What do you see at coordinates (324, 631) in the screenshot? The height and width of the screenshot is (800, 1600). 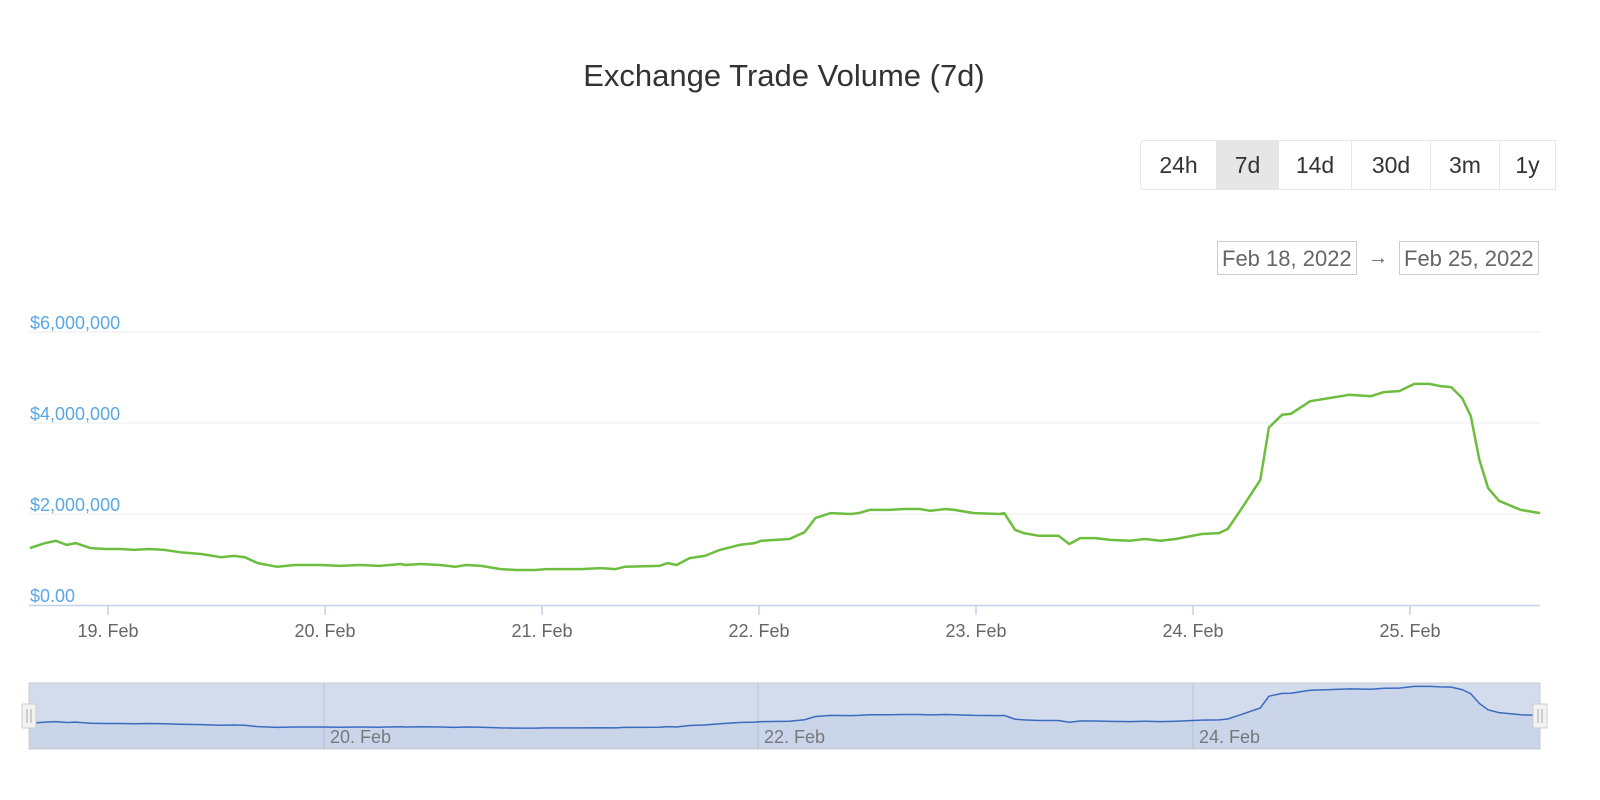 I see `x-axis-label: 20. Feb` at bounding box center [324, 631].